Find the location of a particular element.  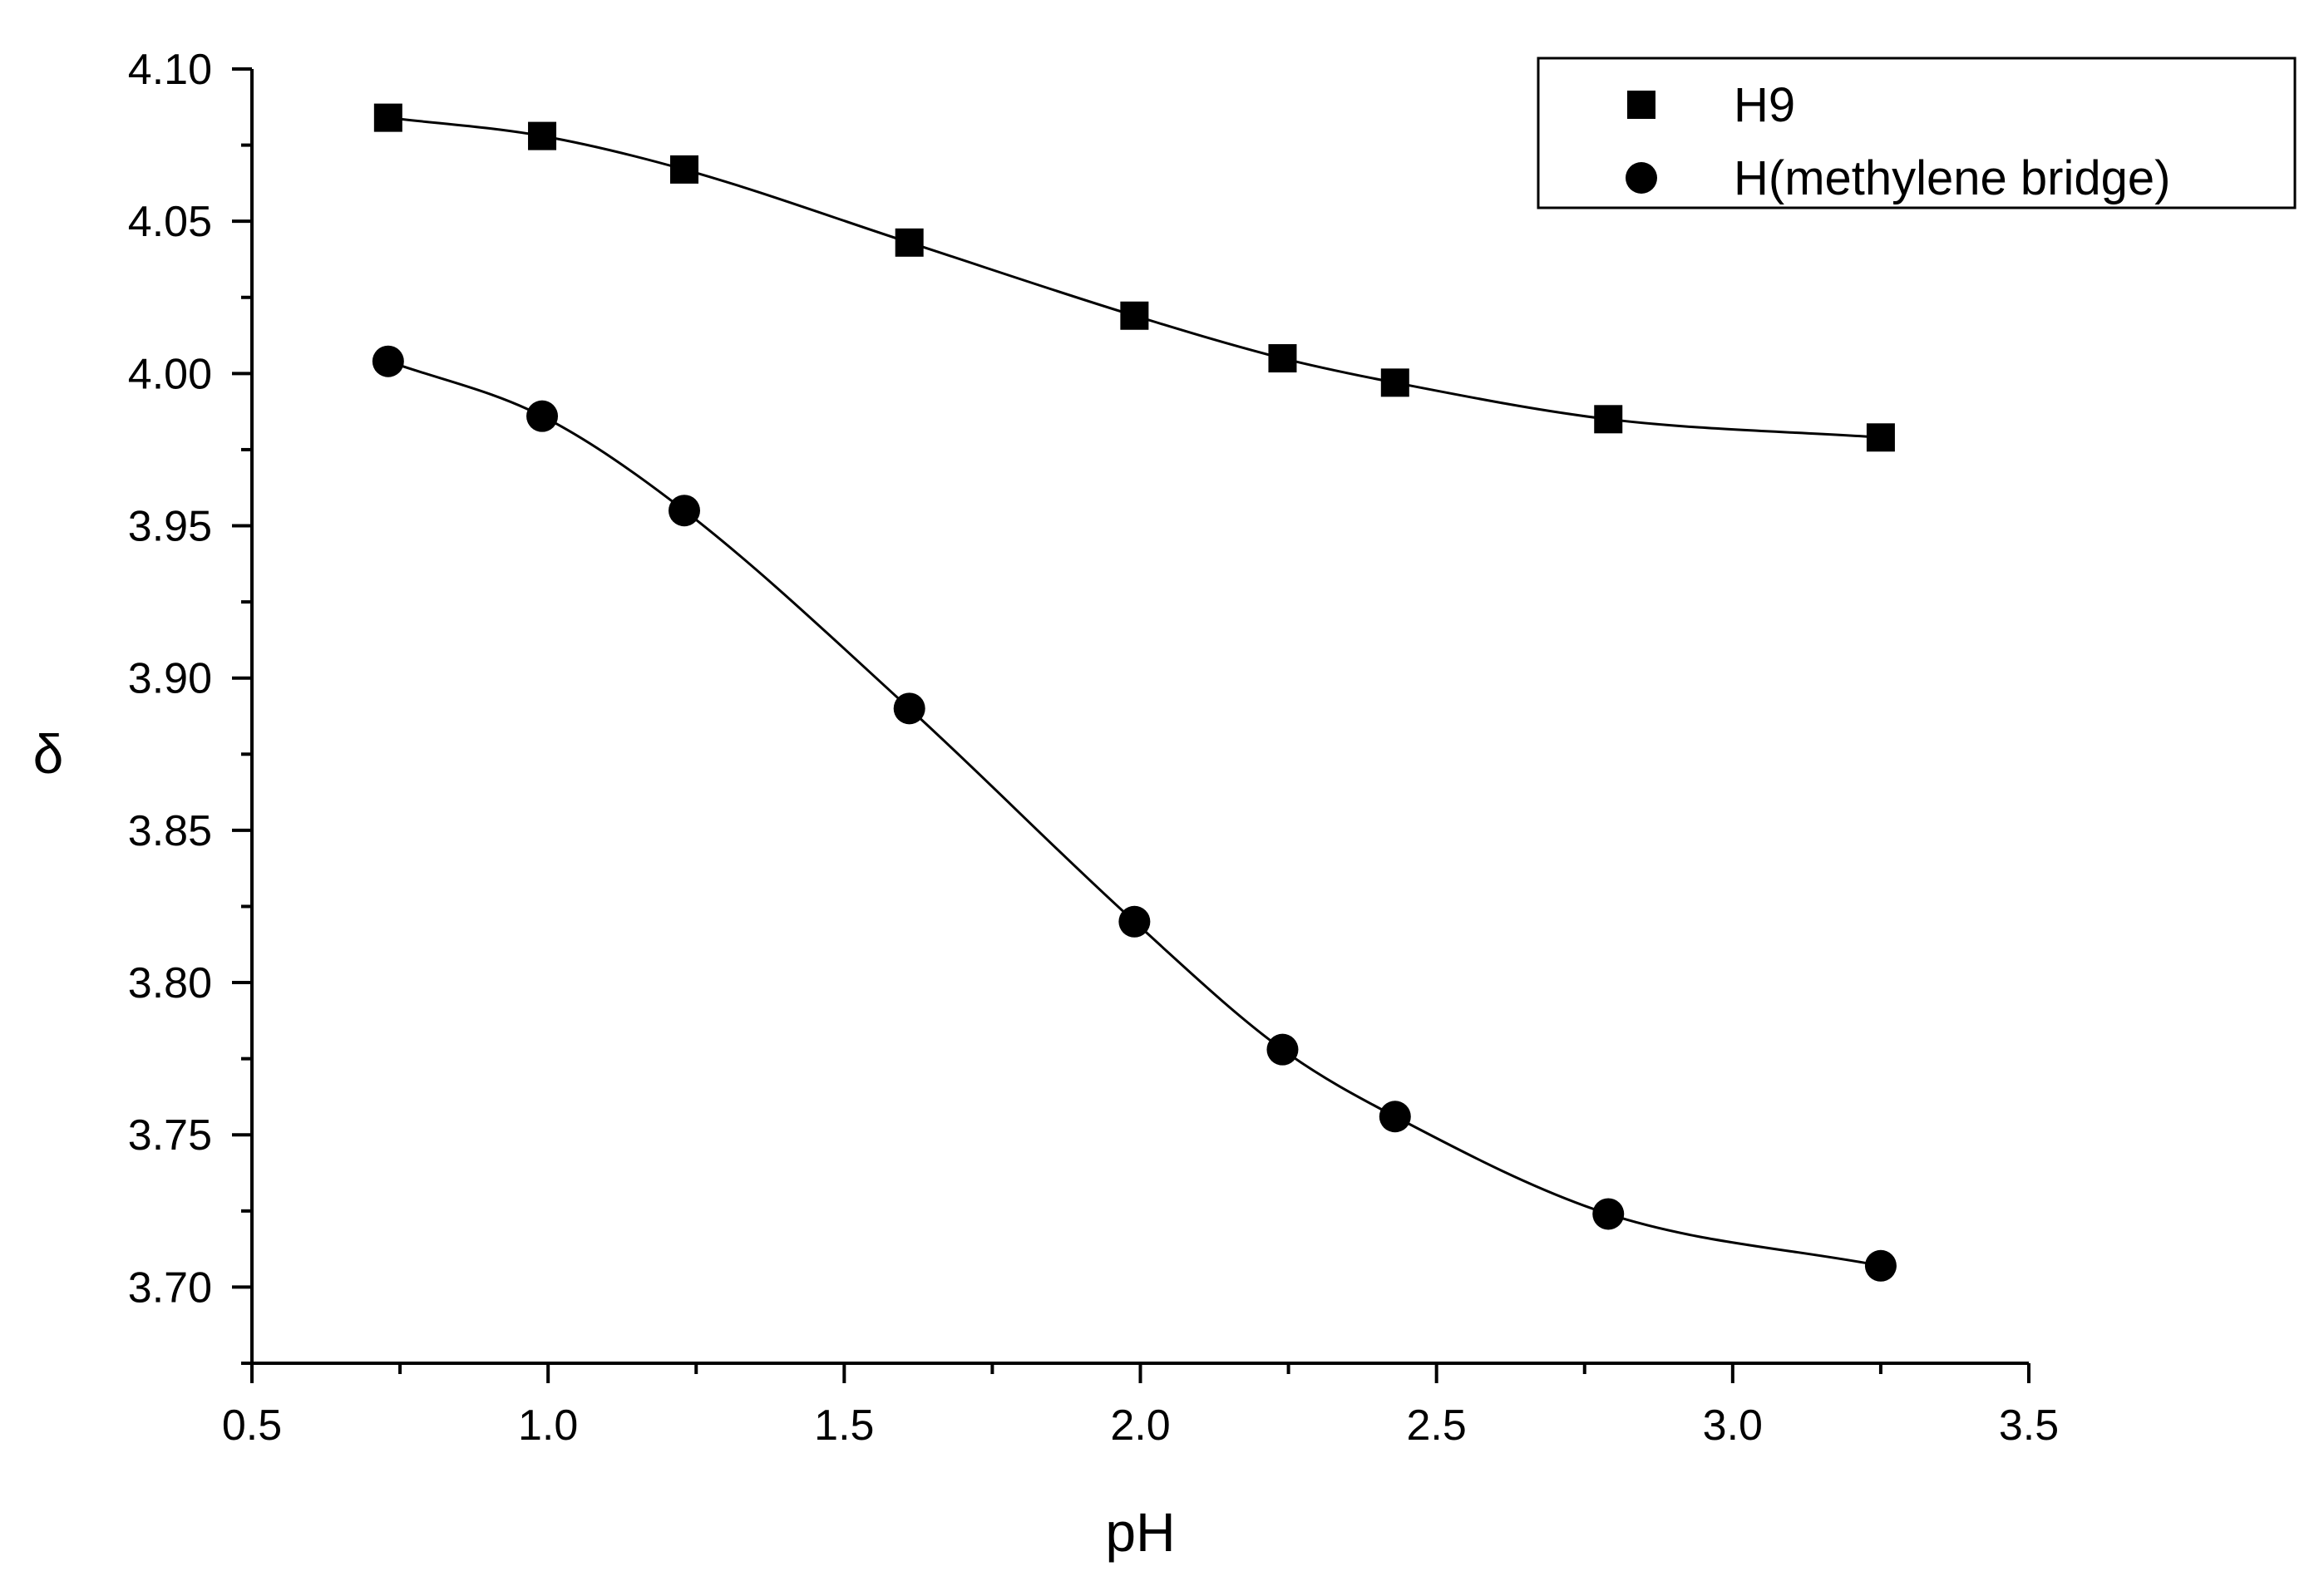

legend: H9 H(methylene bridge) is located at coordinates (1917, 133).